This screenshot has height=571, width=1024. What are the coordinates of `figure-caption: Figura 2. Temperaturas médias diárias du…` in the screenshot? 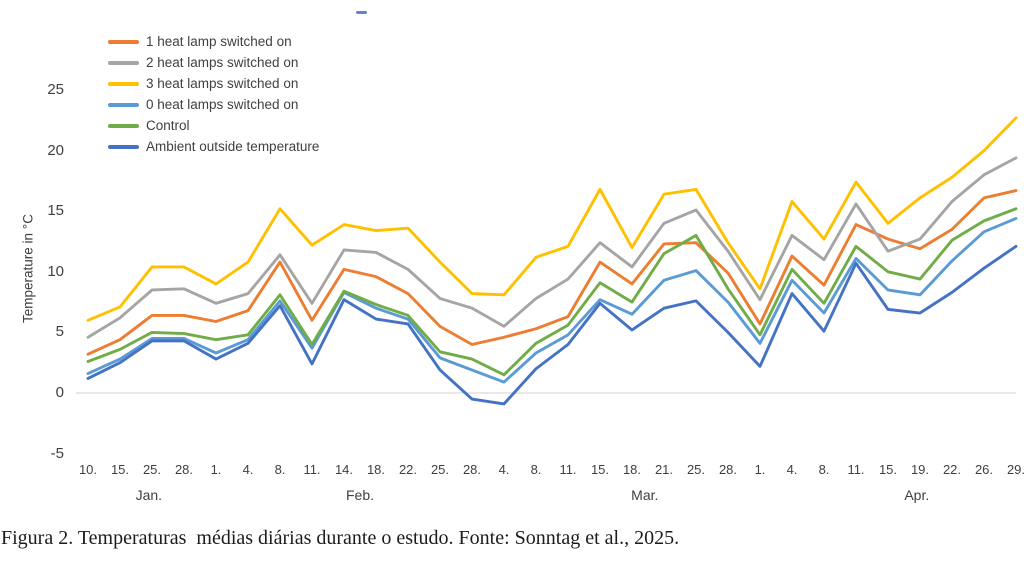 It's located at (340, 538).